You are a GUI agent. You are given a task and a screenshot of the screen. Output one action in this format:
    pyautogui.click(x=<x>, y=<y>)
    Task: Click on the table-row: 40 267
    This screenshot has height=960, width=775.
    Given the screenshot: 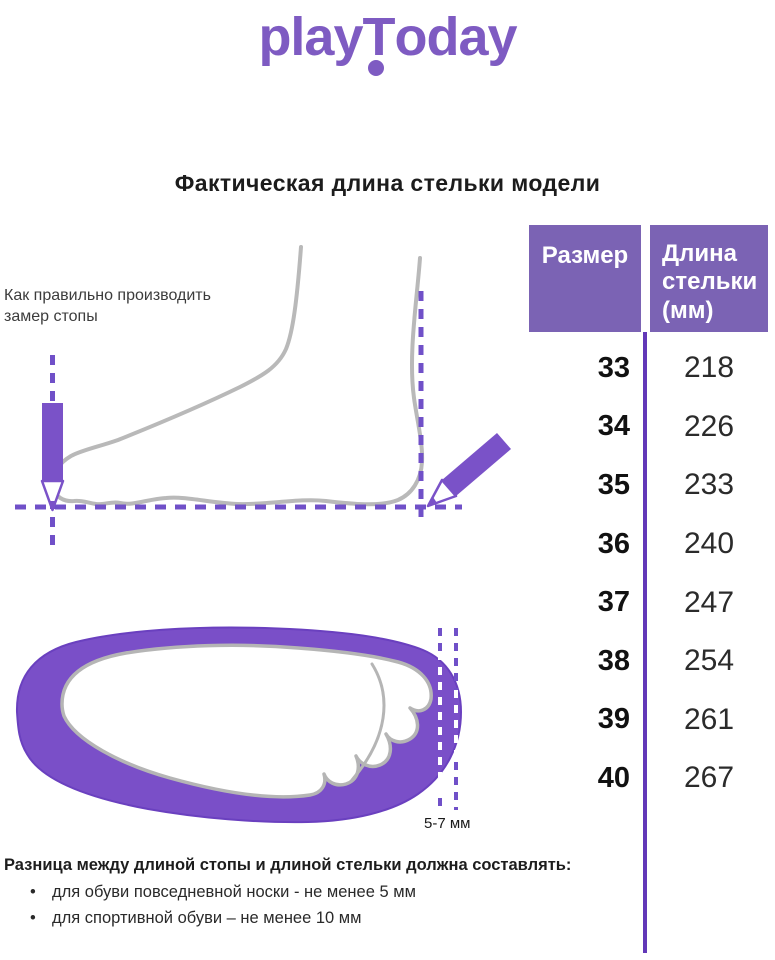 What is the action you would take?
    pyautogui.click(x=648, y=778)
    